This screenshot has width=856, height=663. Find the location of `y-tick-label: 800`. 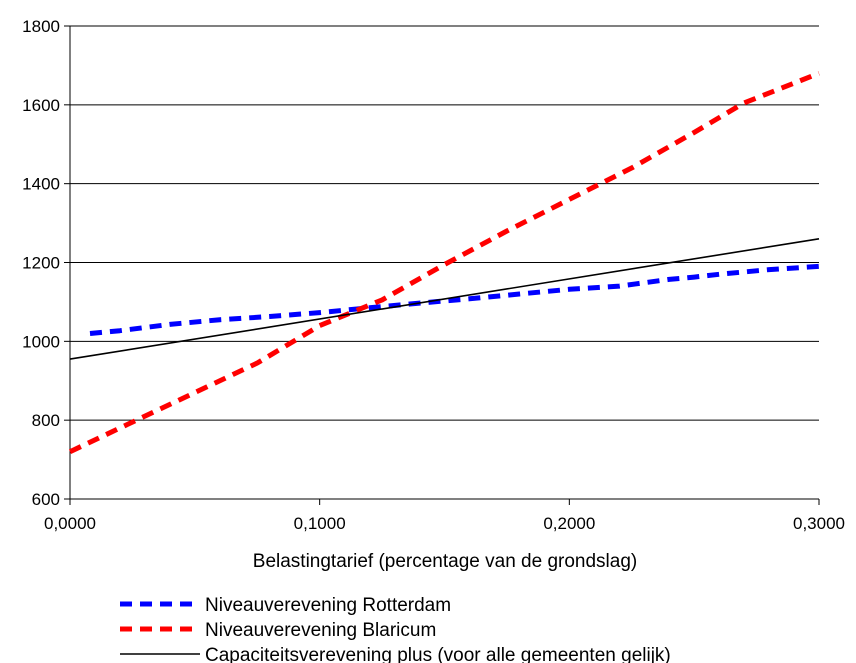

y-tick-label: 800 is located at coordinates (46, 420).